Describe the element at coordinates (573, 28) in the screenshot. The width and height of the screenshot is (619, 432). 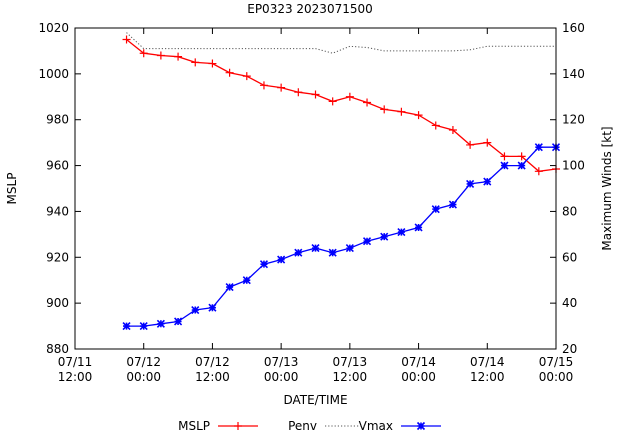
I see `y-right-tick-label: 160` at that location.